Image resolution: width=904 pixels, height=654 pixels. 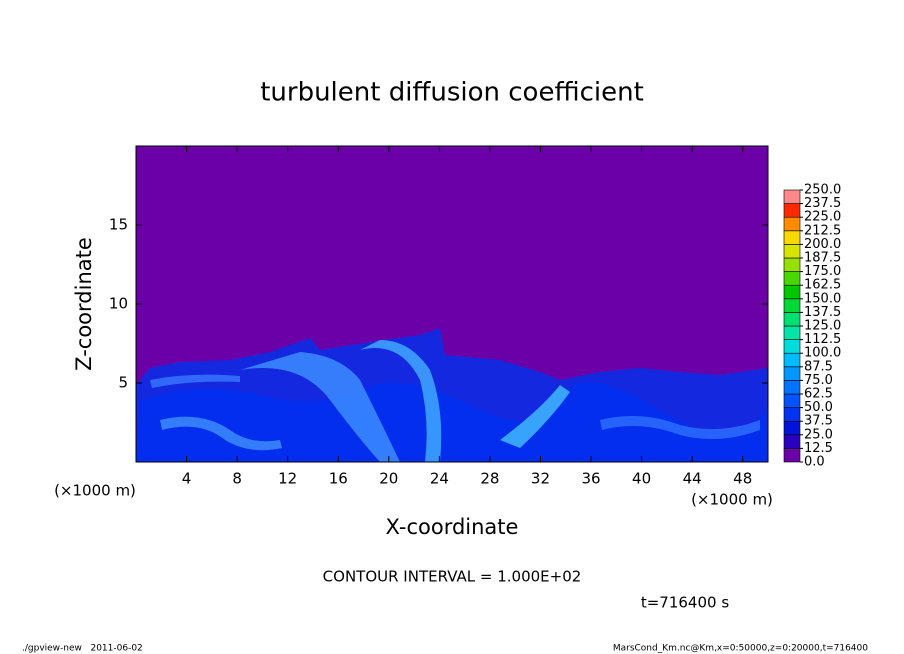 I want to click on colorbar-label: 75.0, so click(x=818, y=380).